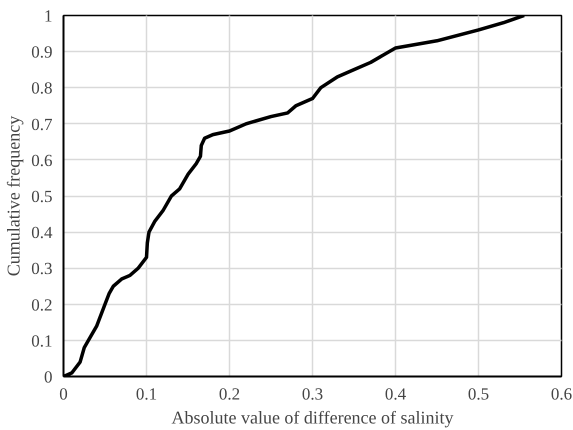 Image resolution: width=573 pixels, height=430 pixels. What do you see at coordinates (229, 394) in the screenshot?
I see `x-tick-label: 0.2` at bounding box center [229, 394].